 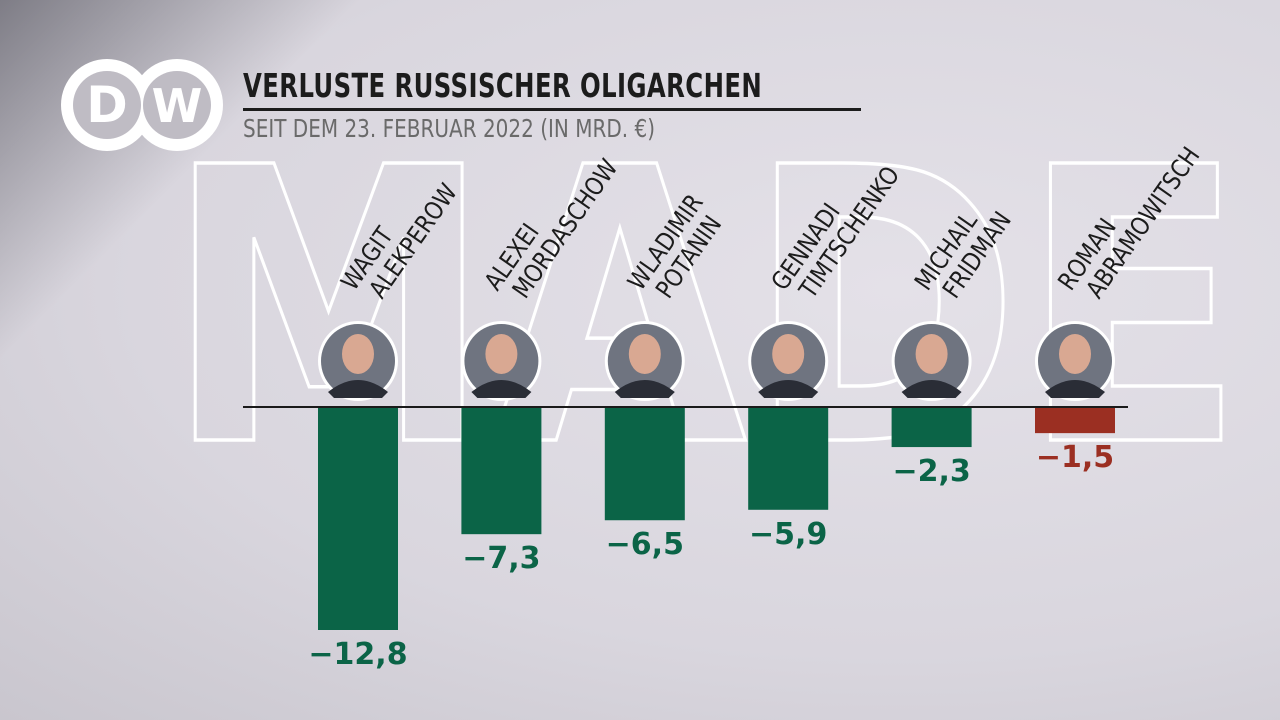 I want to click on dw-logo: D W, so click(x=142, y=105).